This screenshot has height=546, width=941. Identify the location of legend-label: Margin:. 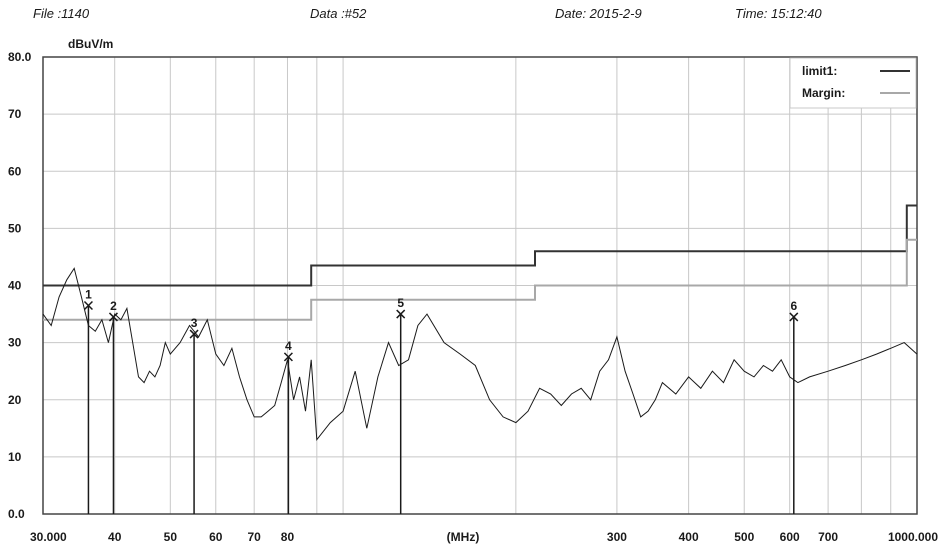
(823, 93).